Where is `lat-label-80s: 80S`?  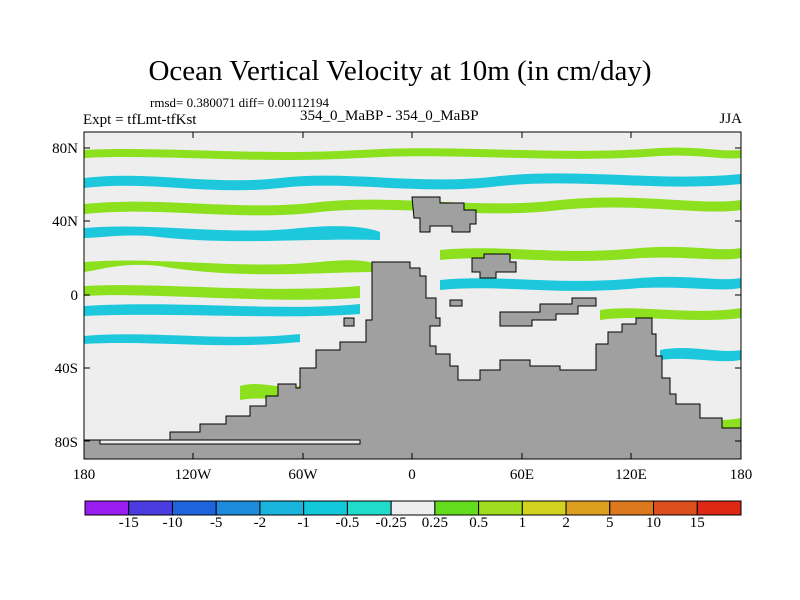 lat-label-80s: 80S is located at coordinates (66, 443).